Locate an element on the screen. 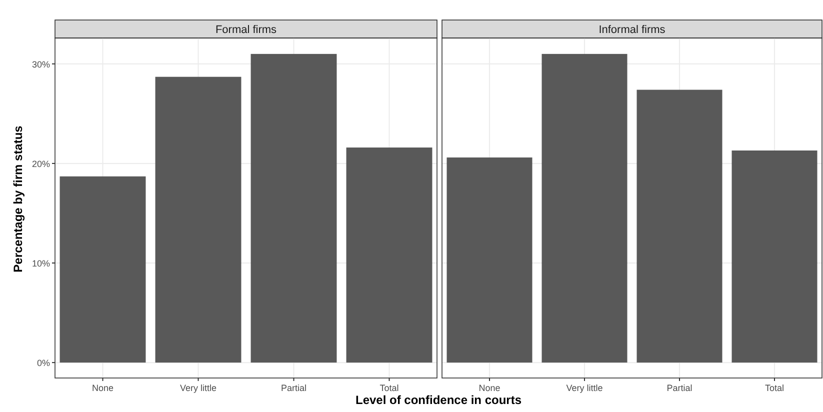  chart-title: Informal firms is located at coordinates (632, 30).